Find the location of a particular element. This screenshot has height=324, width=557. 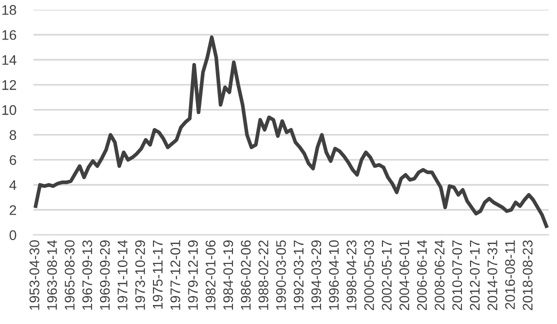

y-tick-label: 2 is located at coordinates (13, 210).